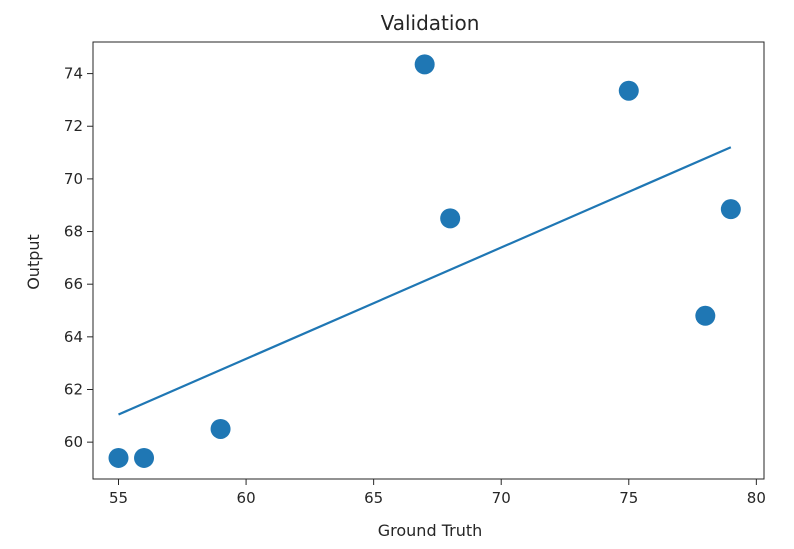 The height and width of the screenshot is (549, 794). Describe the element at coordinates (430, 530) in the screenshot. I see `x-axis-label: Ground Truth` at that location.